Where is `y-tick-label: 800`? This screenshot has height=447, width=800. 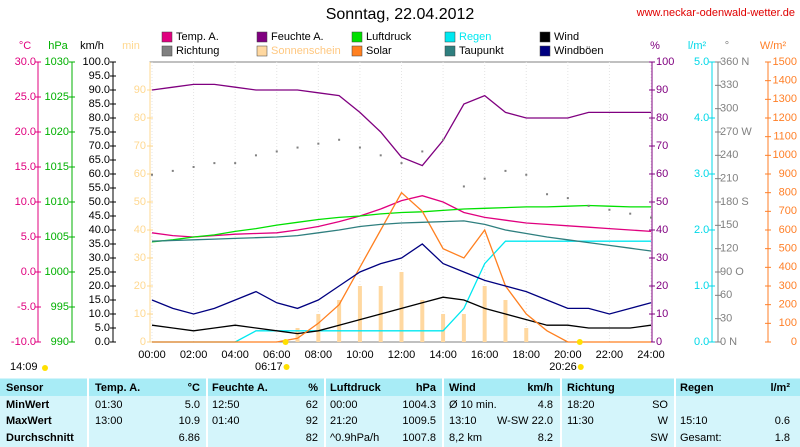 y-tick-label: 800 is located at coordinates (788, 193).